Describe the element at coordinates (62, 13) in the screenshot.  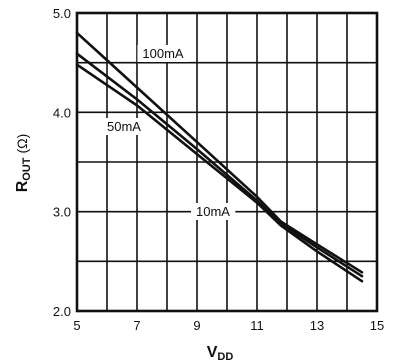
I see `y-tick-label: 5.0` at that location.